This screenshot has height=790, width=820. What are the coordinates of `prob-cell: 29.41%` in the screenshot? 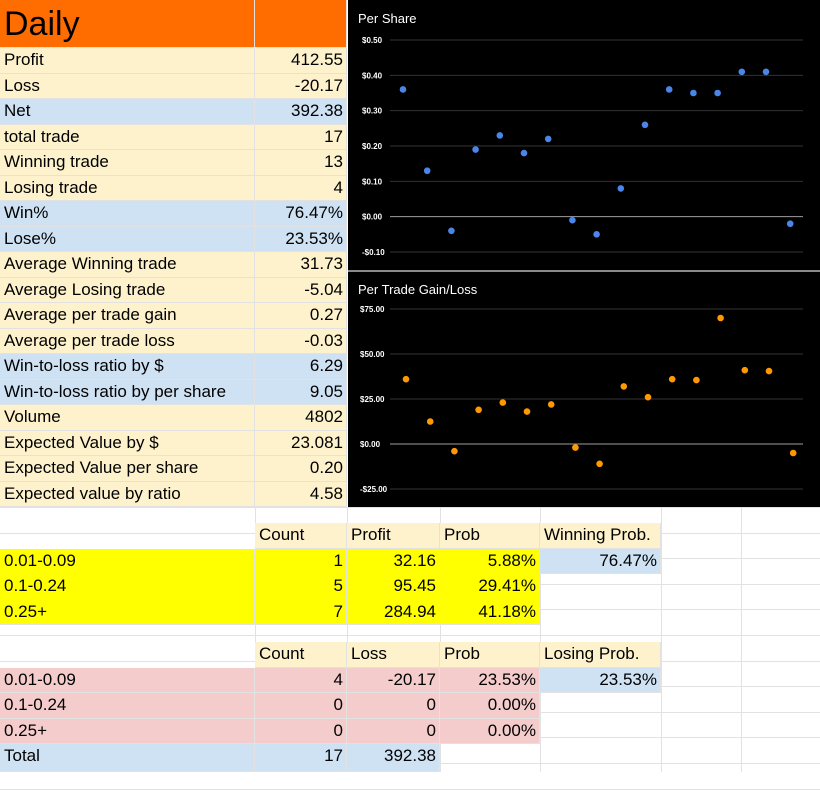 It's located at (490, 587).